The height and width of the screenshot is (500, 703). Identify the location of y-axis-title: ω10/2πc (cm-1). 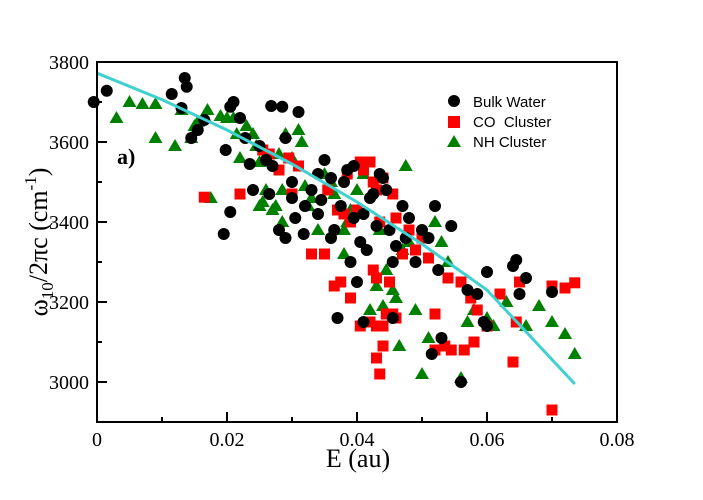
(39, 242).